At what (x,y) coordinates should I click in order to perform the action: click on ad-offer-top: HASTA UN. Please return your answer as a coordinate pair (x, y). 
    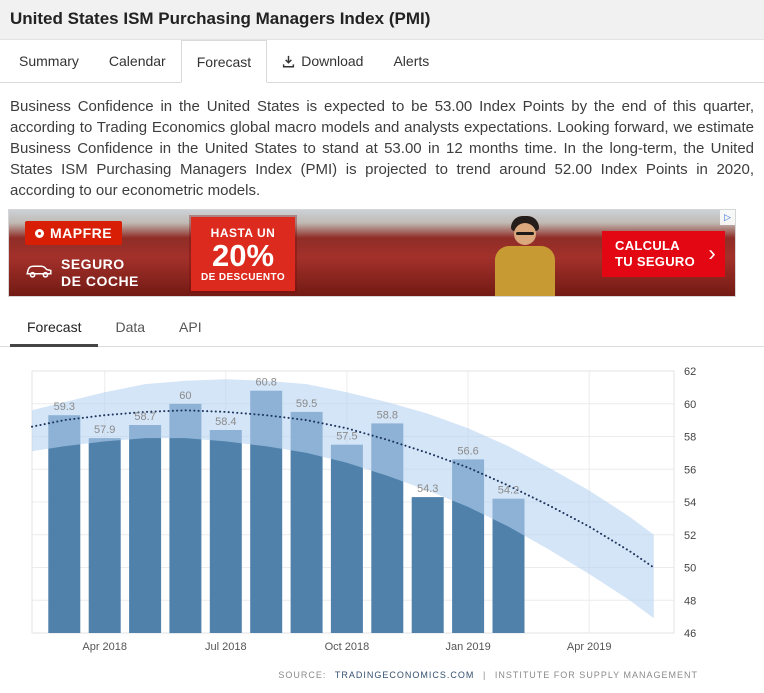
    Looking at the image, I should click on (243, 232).